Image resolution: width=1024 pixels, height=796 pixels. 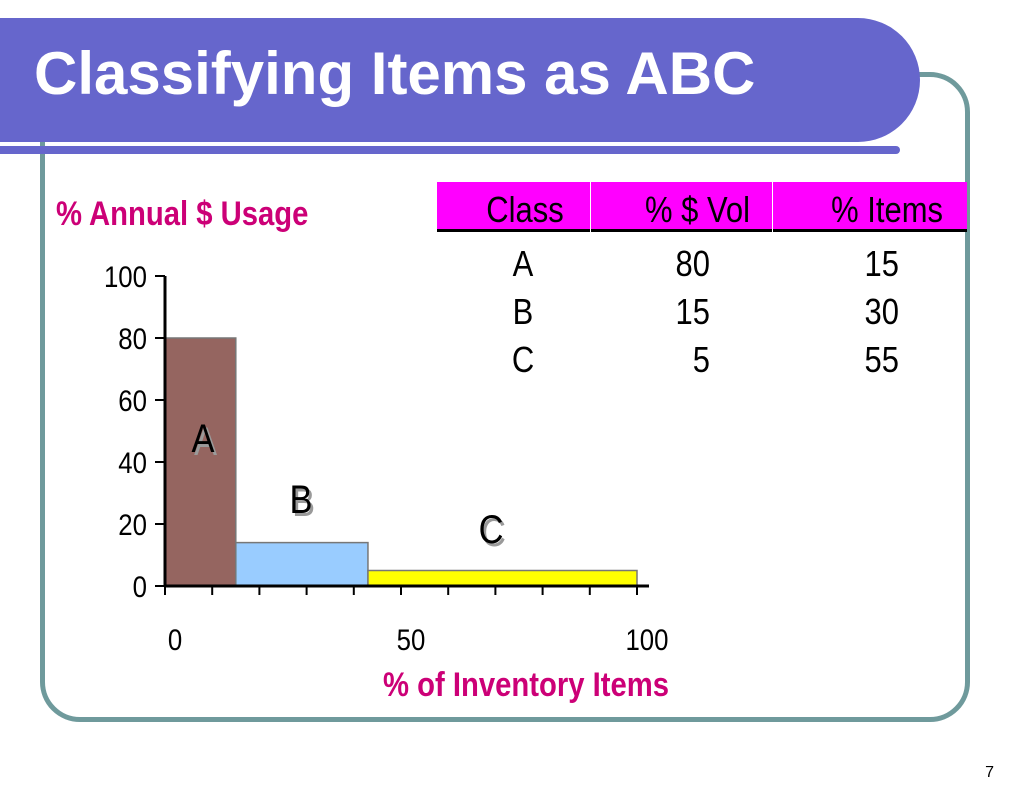 I want to click on y-tick-label: 80, so click(x=132, y=338).